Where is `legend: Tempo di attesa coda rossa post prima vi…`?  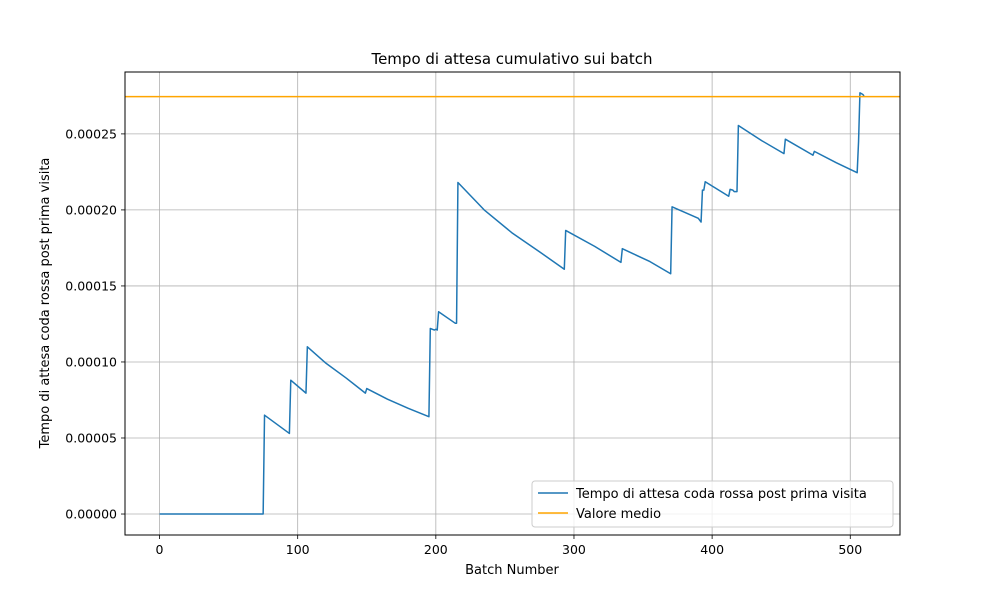 legend: Tempo di attesa coda rossa post prima vi… is located at coordinates (712, 504).